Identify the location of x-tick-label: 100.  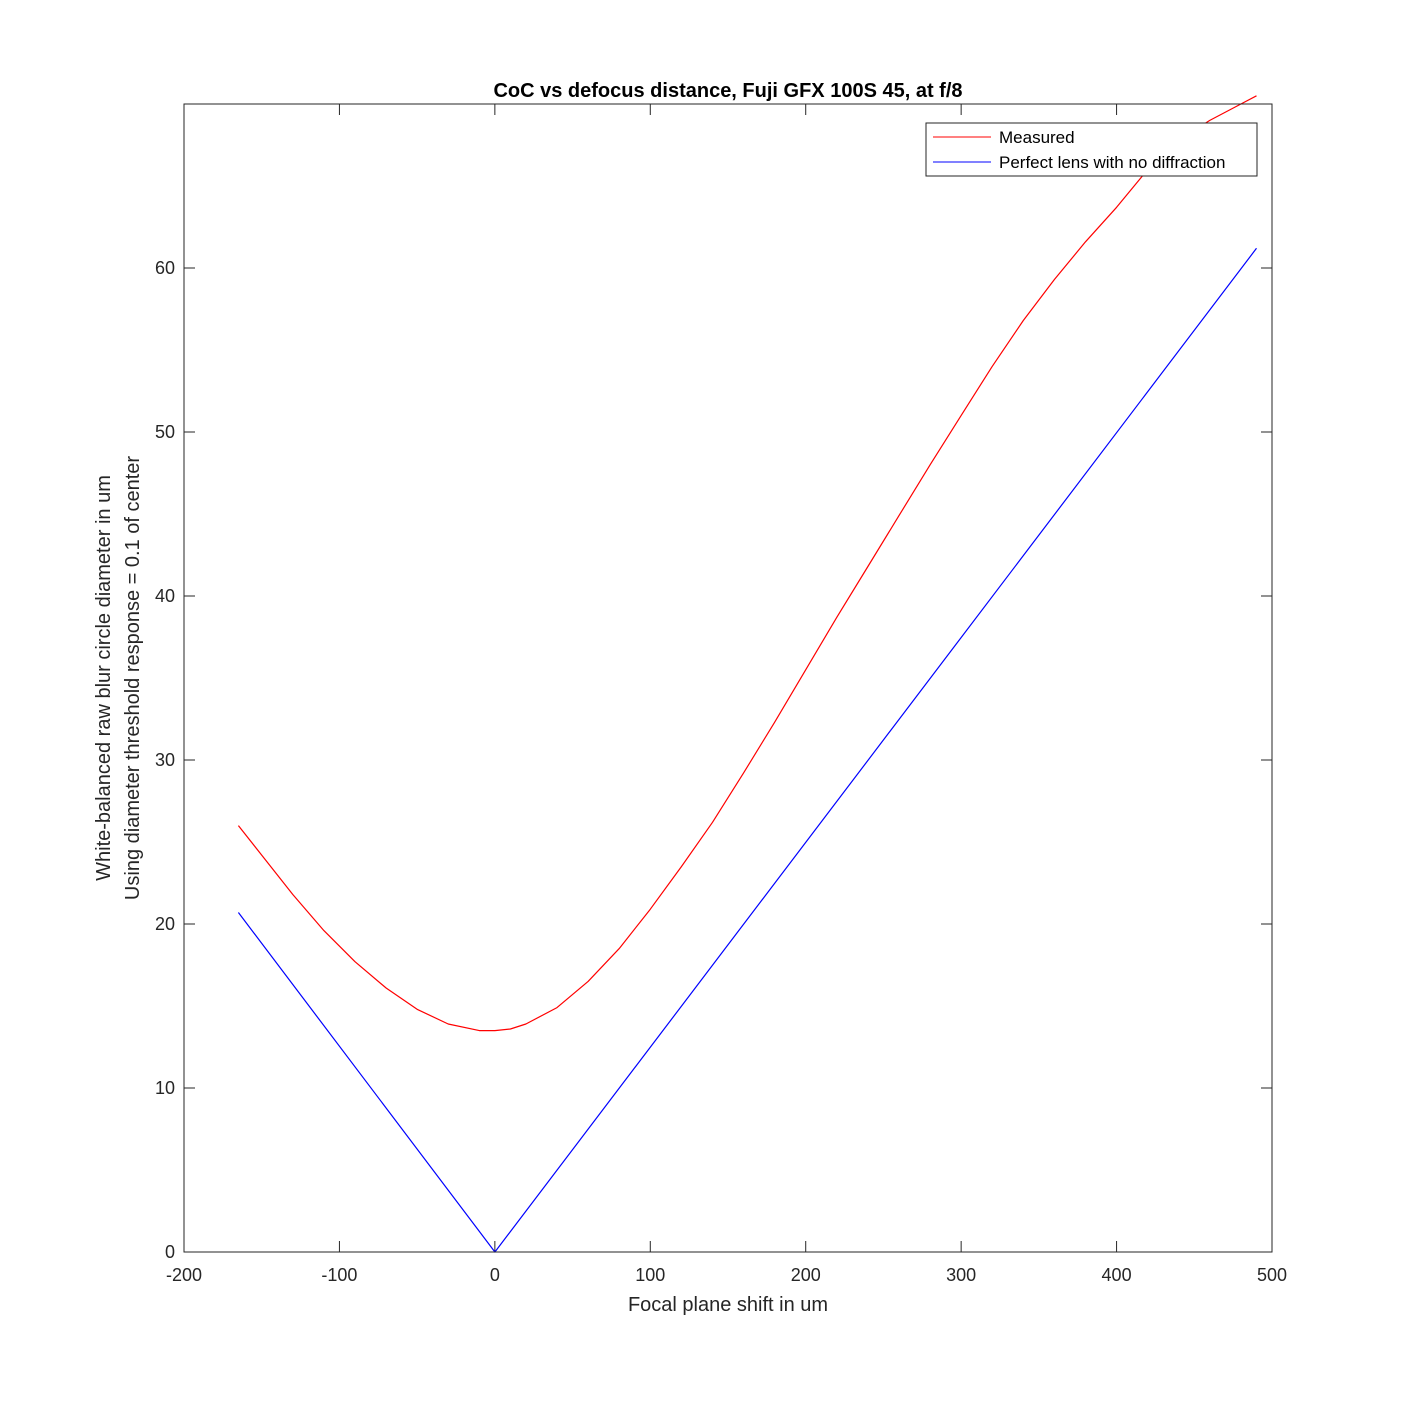
(650, 1275).